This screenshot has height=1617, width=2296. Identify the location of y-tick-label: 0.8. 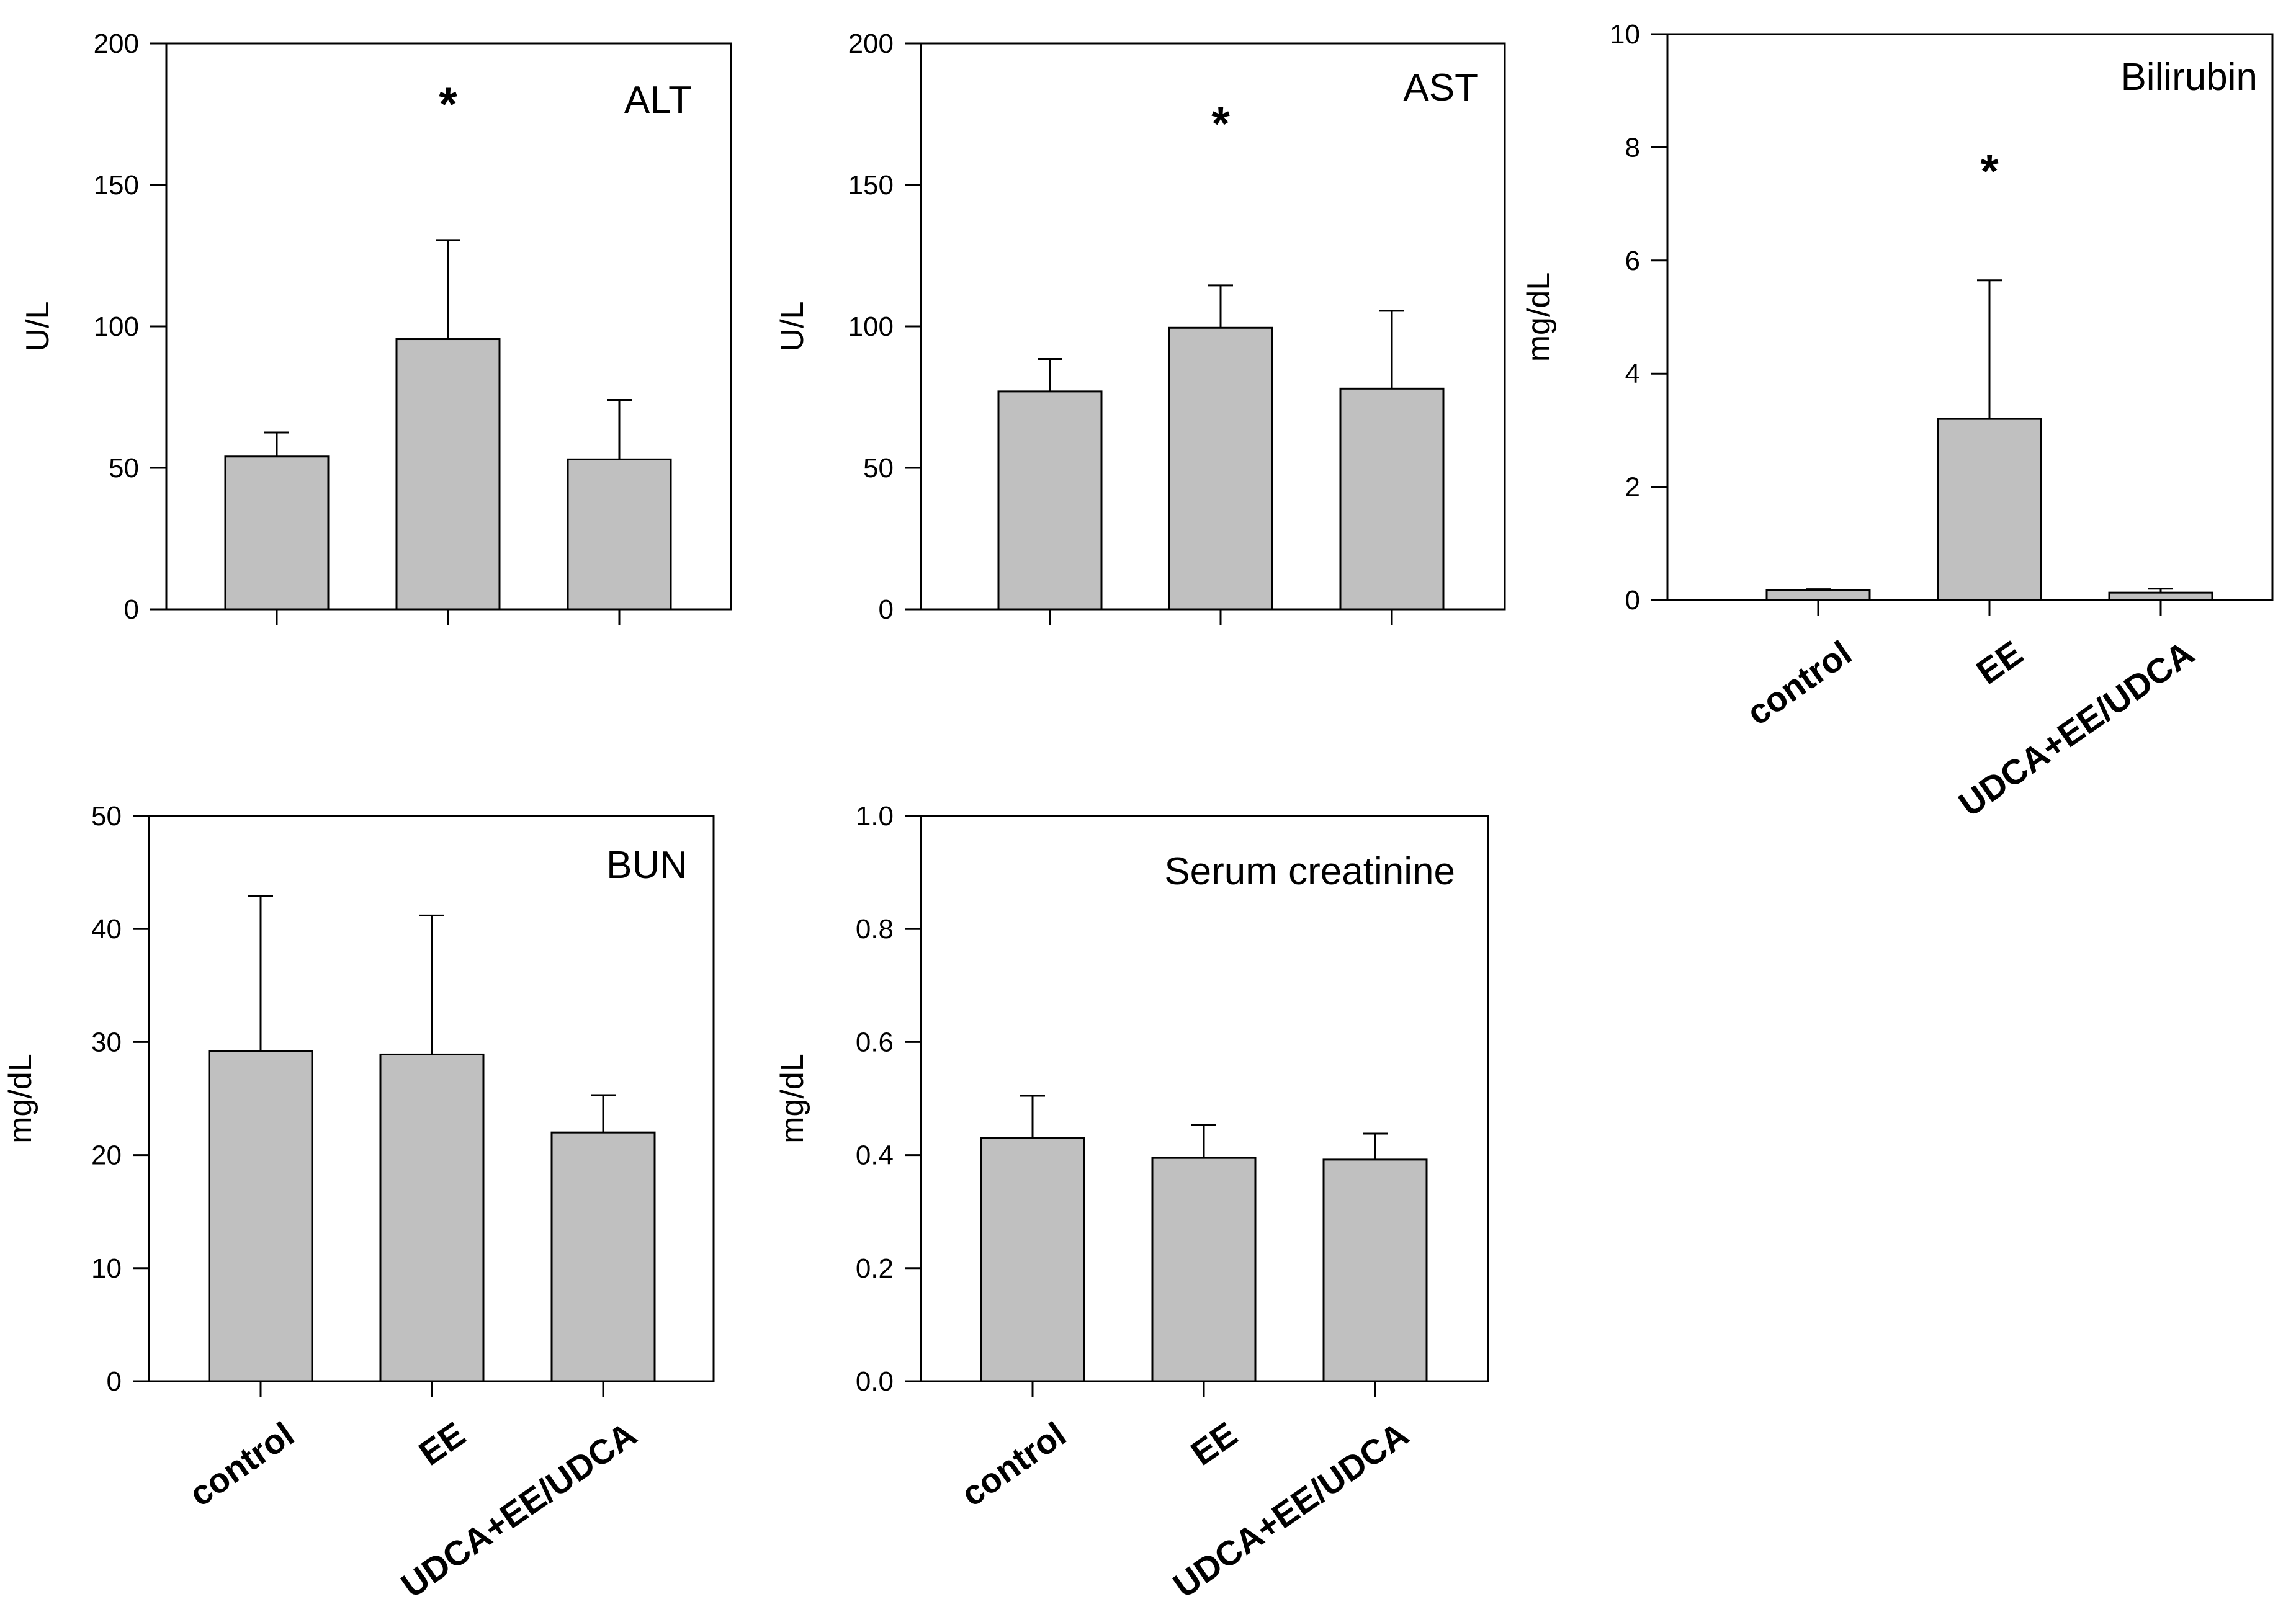
(875, 929).